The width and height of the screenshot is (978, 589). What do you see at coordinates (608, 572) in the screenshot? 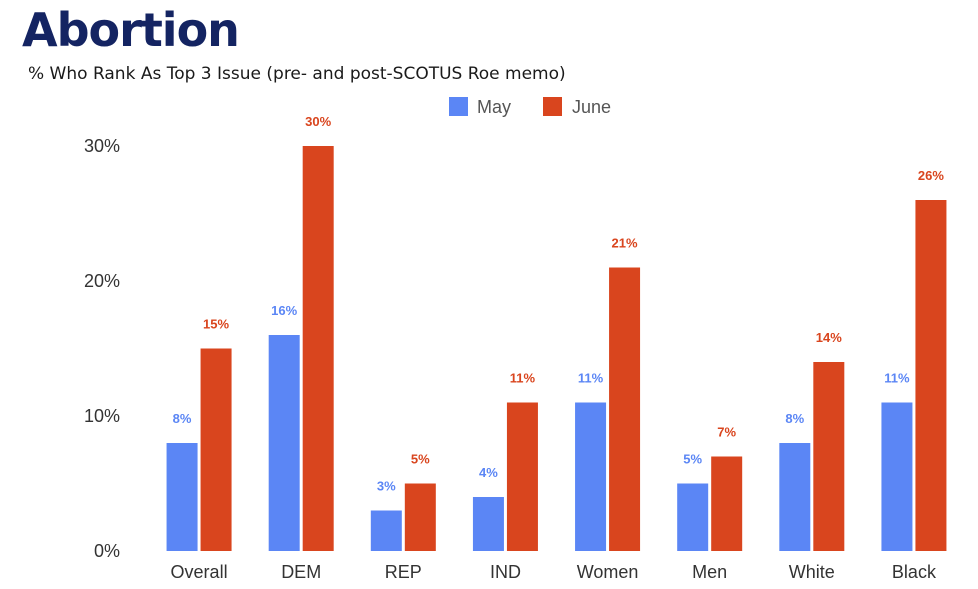
I see `x-tick-label: Women` at bounding box center [608, 572].